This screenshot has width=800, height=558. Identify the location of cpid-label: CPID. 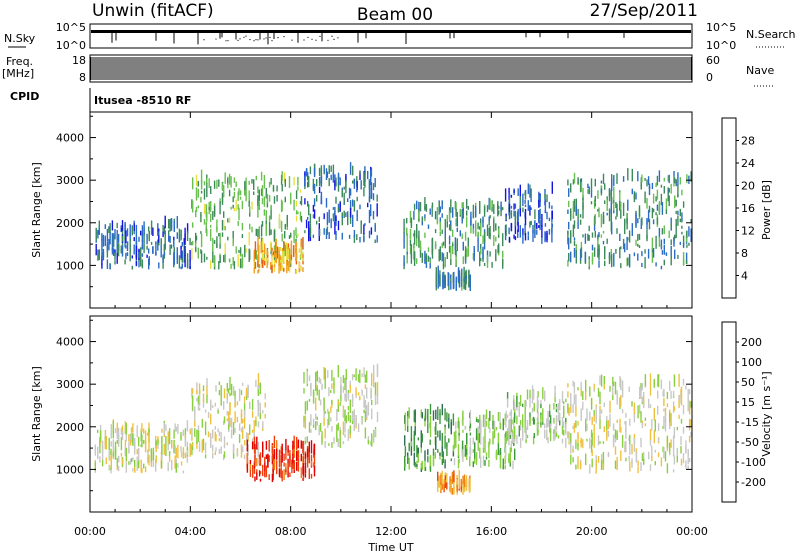
(24, 96).